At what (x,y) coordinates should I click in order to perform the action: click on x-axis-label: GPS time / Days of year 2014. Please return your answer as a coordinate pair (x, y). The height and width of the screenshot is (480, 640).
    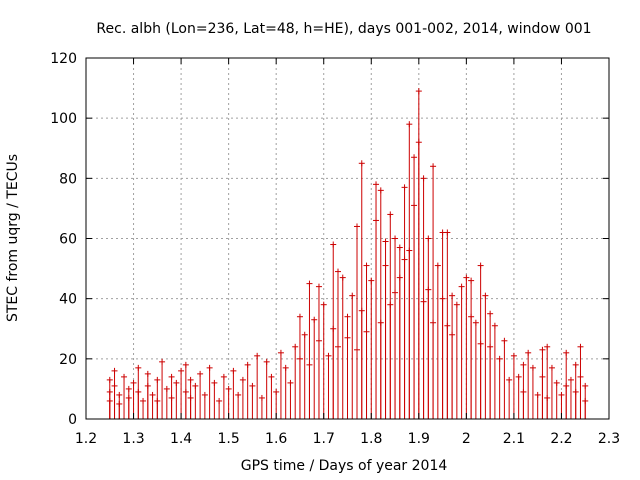
    Looking at the image, I should click on (344, 466).